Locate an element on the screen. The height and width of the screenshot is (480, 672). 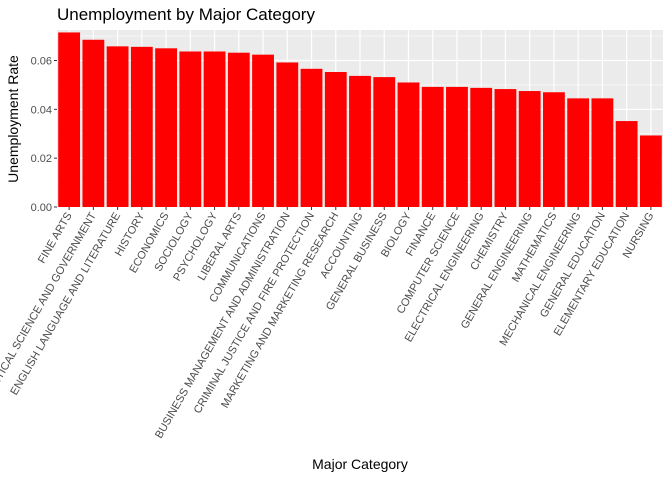
x-tick-label: ENGLISH LANGUAGE AND LITERATURE is located at coordinates (65, 304).